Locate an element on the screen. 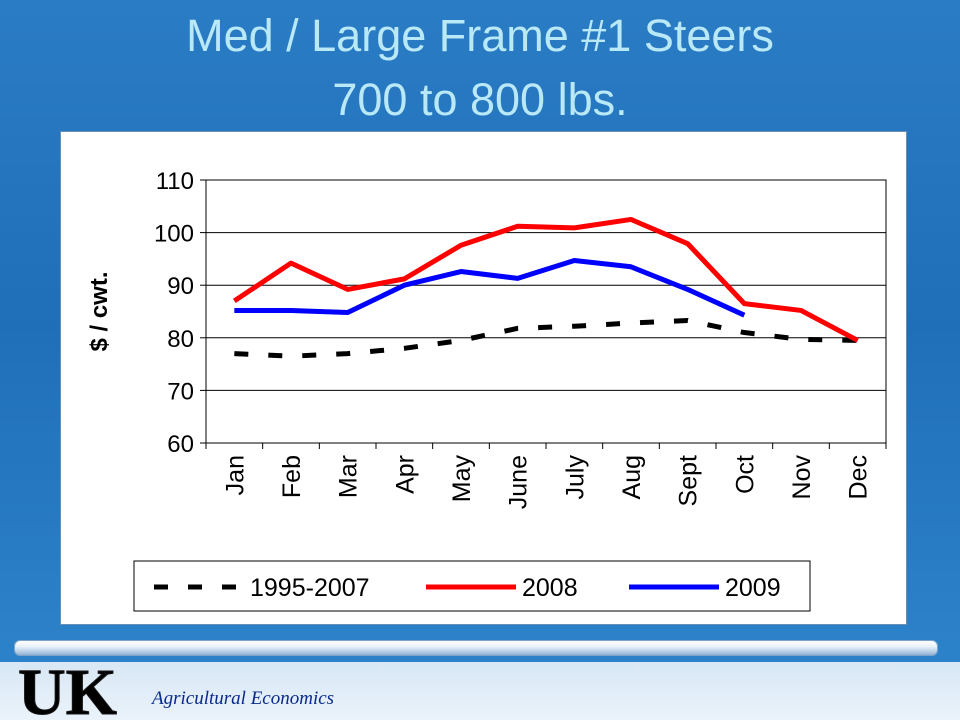 This screenshot has width=960, height=720. x-tick-label: May is located at coordinates (462, 479).